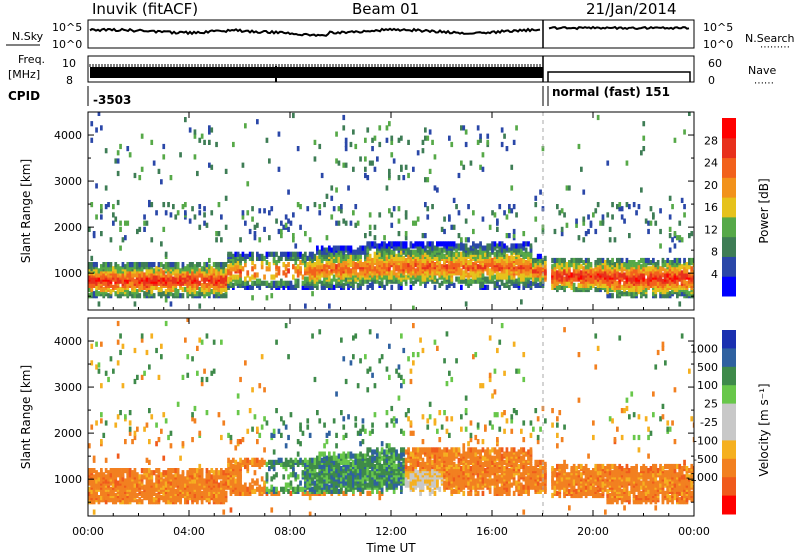 Image resolution: width=800 pixels, height=554 pixels. Describe the element at coordinates (711, 229) in the screenshot. I see `power-colorbar-tick-label: 12` at that location.